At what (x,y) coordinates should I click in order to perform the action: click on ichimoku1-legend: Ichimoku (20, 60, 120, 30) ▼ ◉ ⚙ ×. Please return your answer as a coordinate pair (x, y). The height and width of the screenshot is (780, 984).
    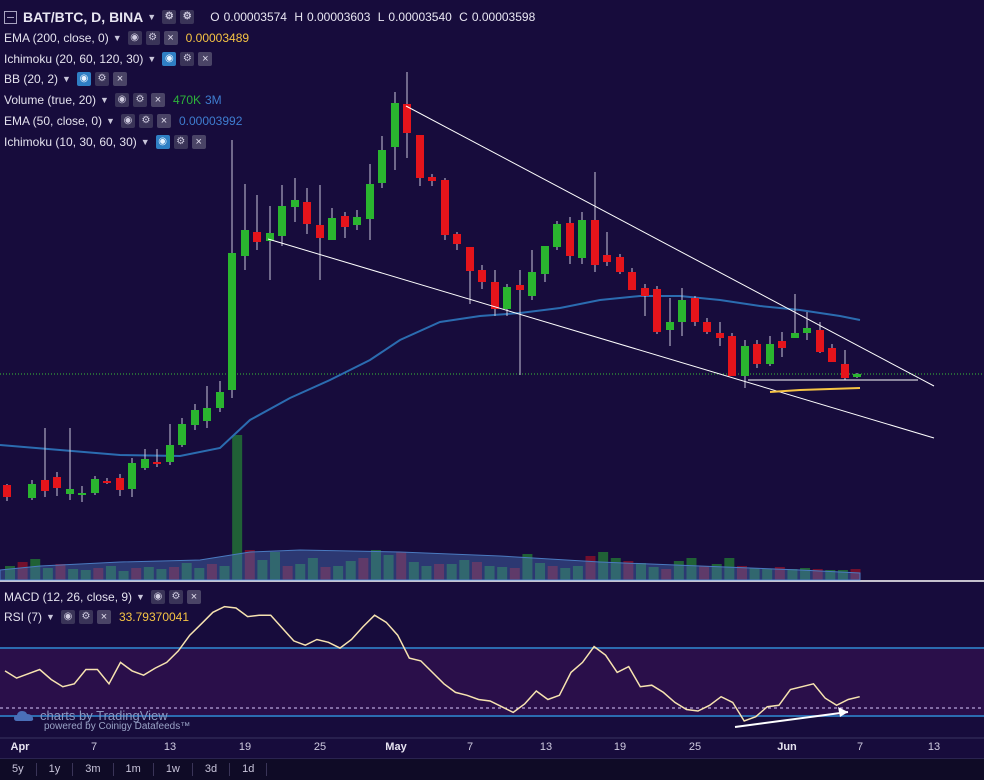
    Looking at the image, I should click on (110, 59).